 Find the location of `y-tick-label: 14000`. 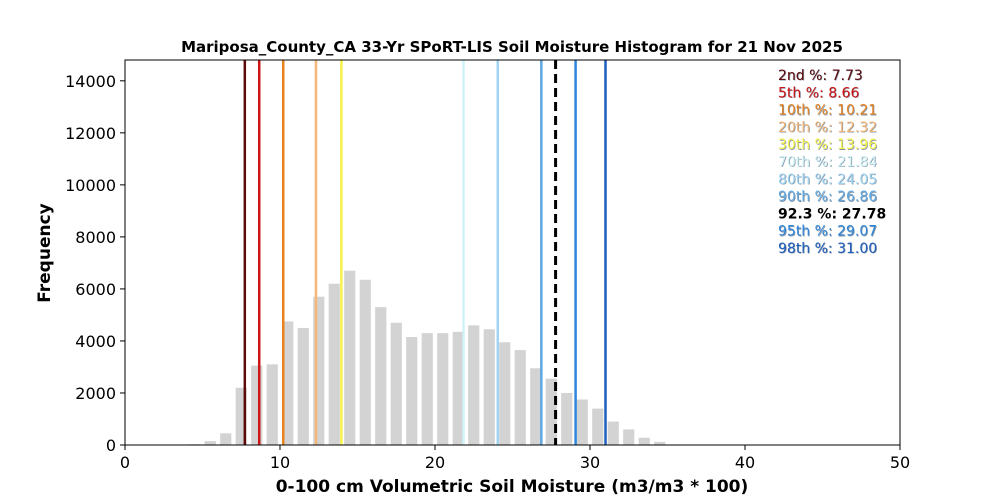

y-tick-label: 14000 is located at coordinates (90, 81).